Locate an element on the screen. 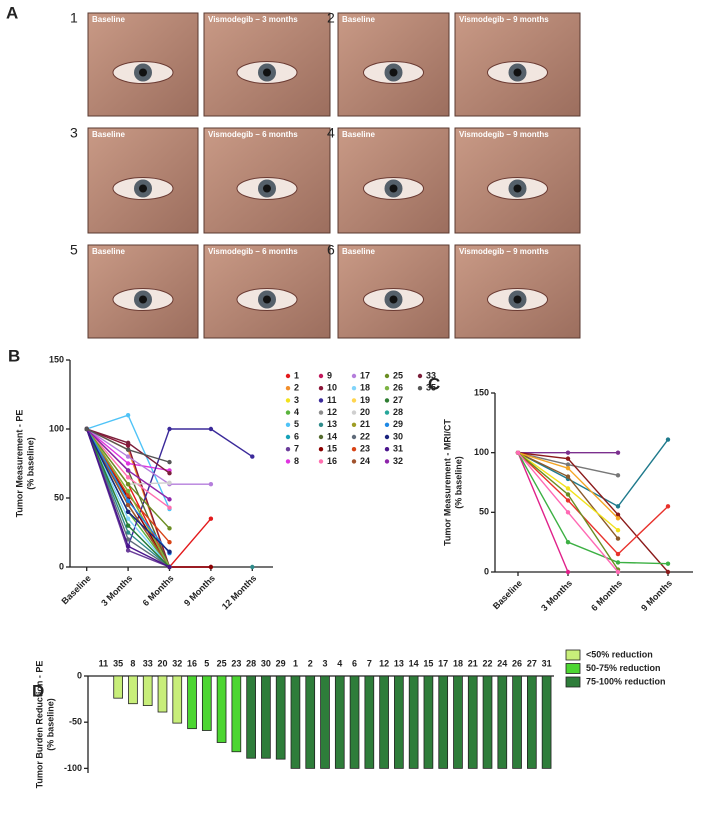 This screenshot has width=709, height=817. category-label: 11 is located at coordinates (104, 663).